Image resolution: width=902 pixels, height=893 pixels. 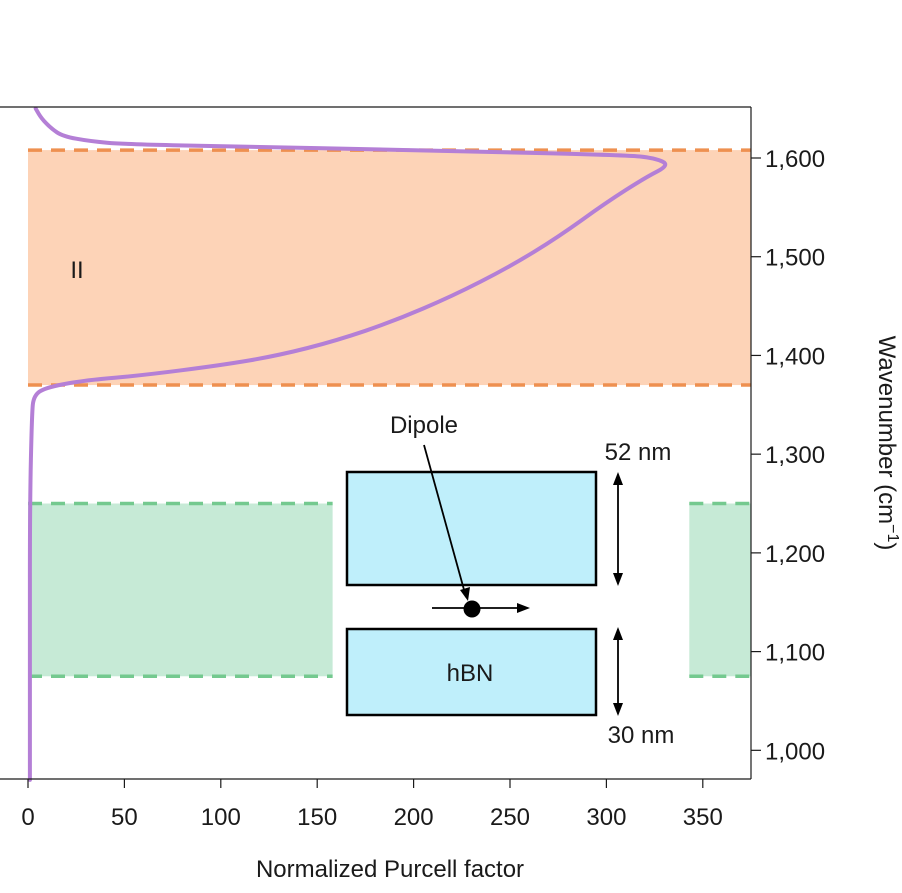 I want to click on top-thickness-label: 52 nm, so click(x=638, y=452).